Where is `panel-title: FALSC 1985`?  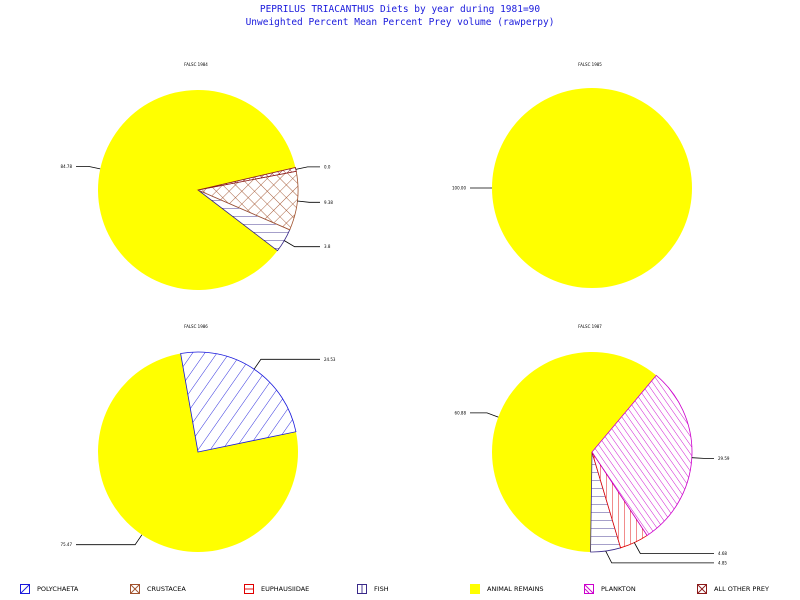 panel-title: FALSC 1985 is located at coordinates (590, 64).